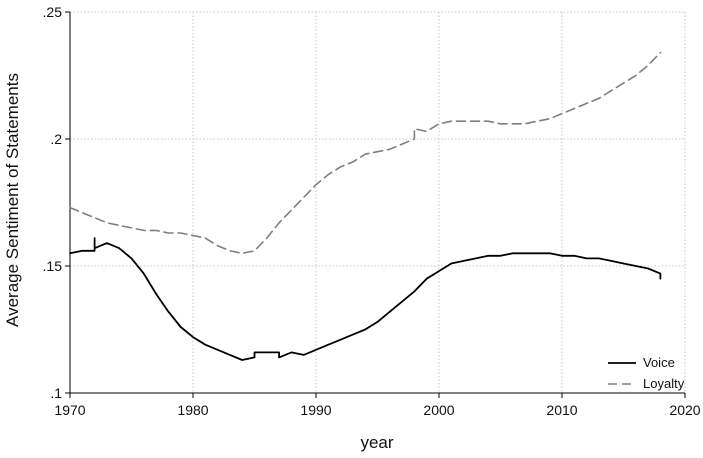 The height and width of the screenshot is (458, 703). I want to click on y-tick-label: .1, so click(56, 393).